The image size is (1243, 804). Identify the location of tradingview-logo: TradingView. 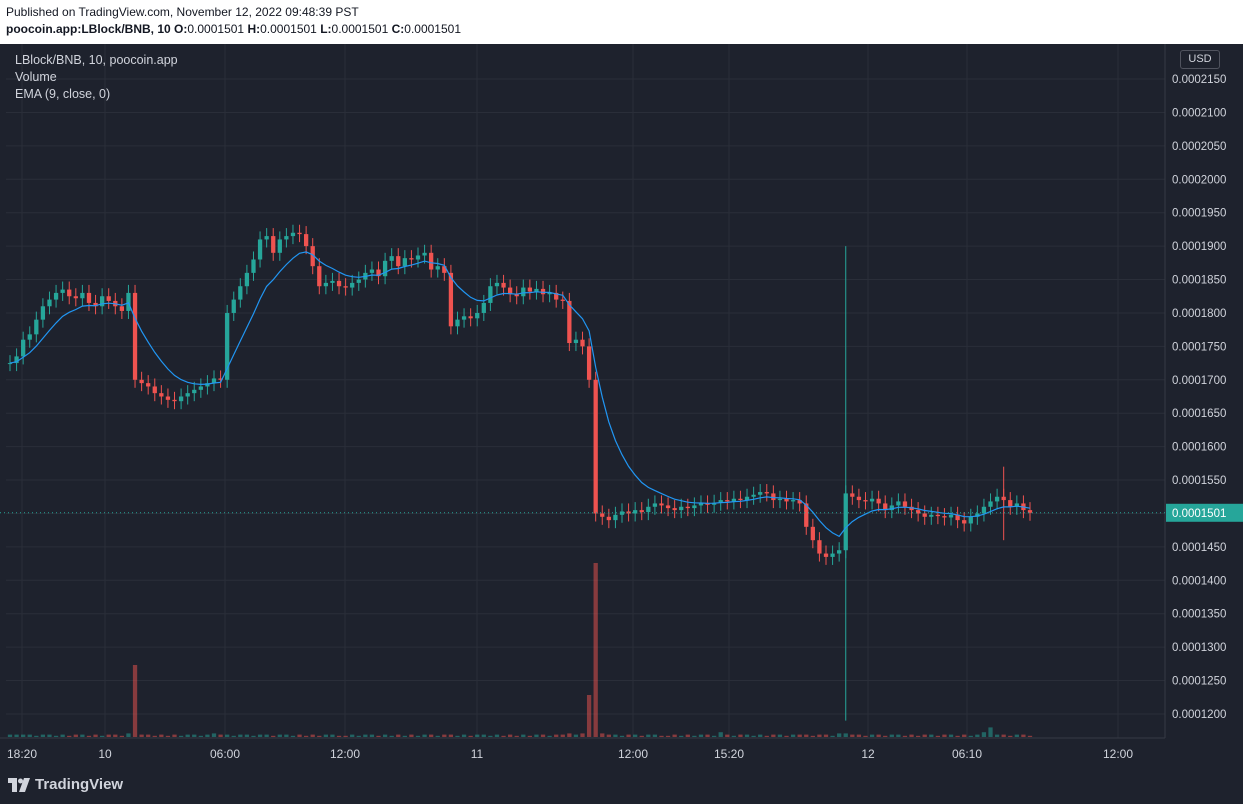
(65, 784).